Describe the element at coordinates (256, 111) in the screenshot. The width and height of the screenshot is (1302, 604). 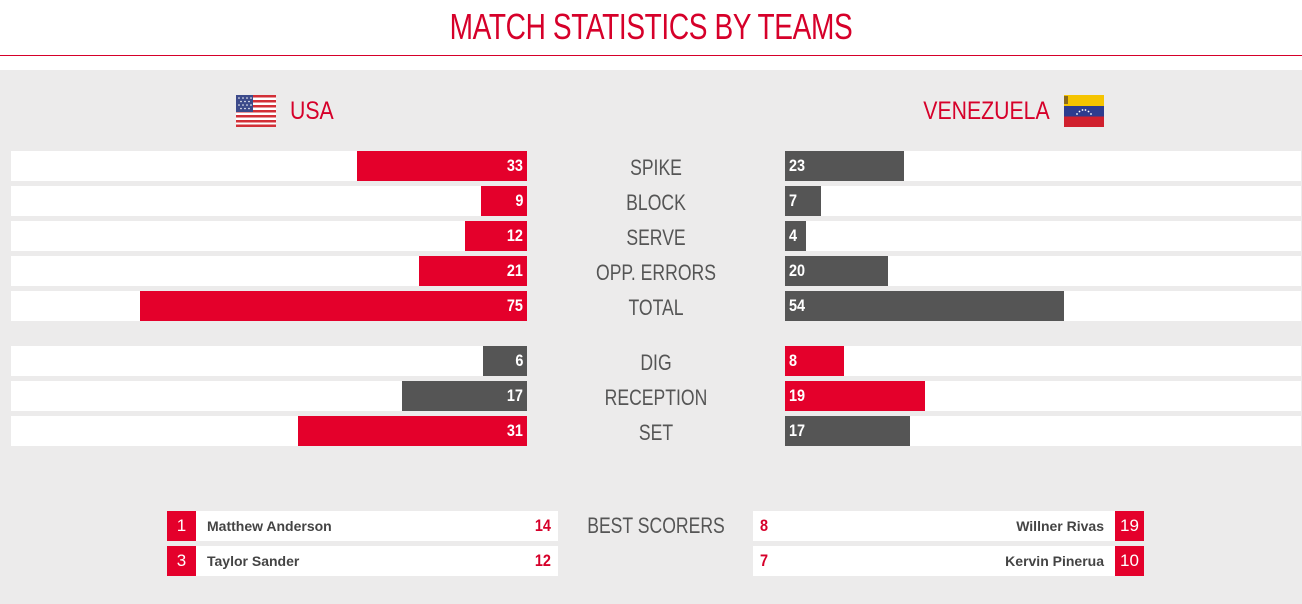
I see `usa-flag-icon` at that location.